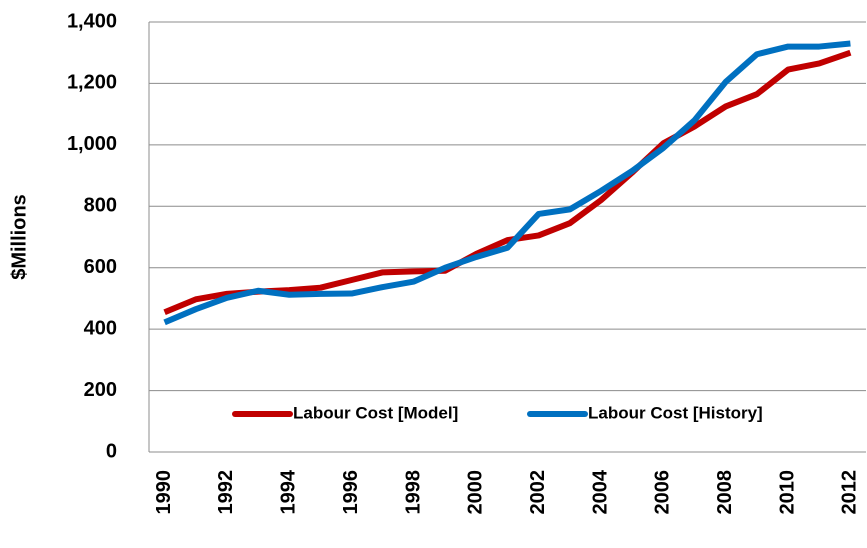 The height and width of the screenshot is (548, 867). Describe the element at coordinates (111, 451) in the screenshot. I see `y-tick-label: 0` at that location.